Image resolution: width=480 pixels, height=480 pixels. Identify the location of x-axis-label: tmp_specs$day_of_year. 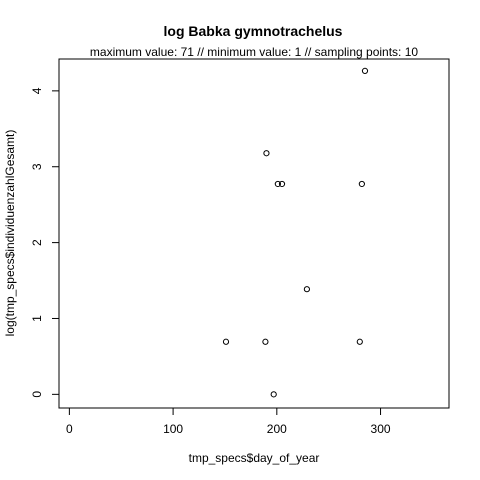
(254, 458).